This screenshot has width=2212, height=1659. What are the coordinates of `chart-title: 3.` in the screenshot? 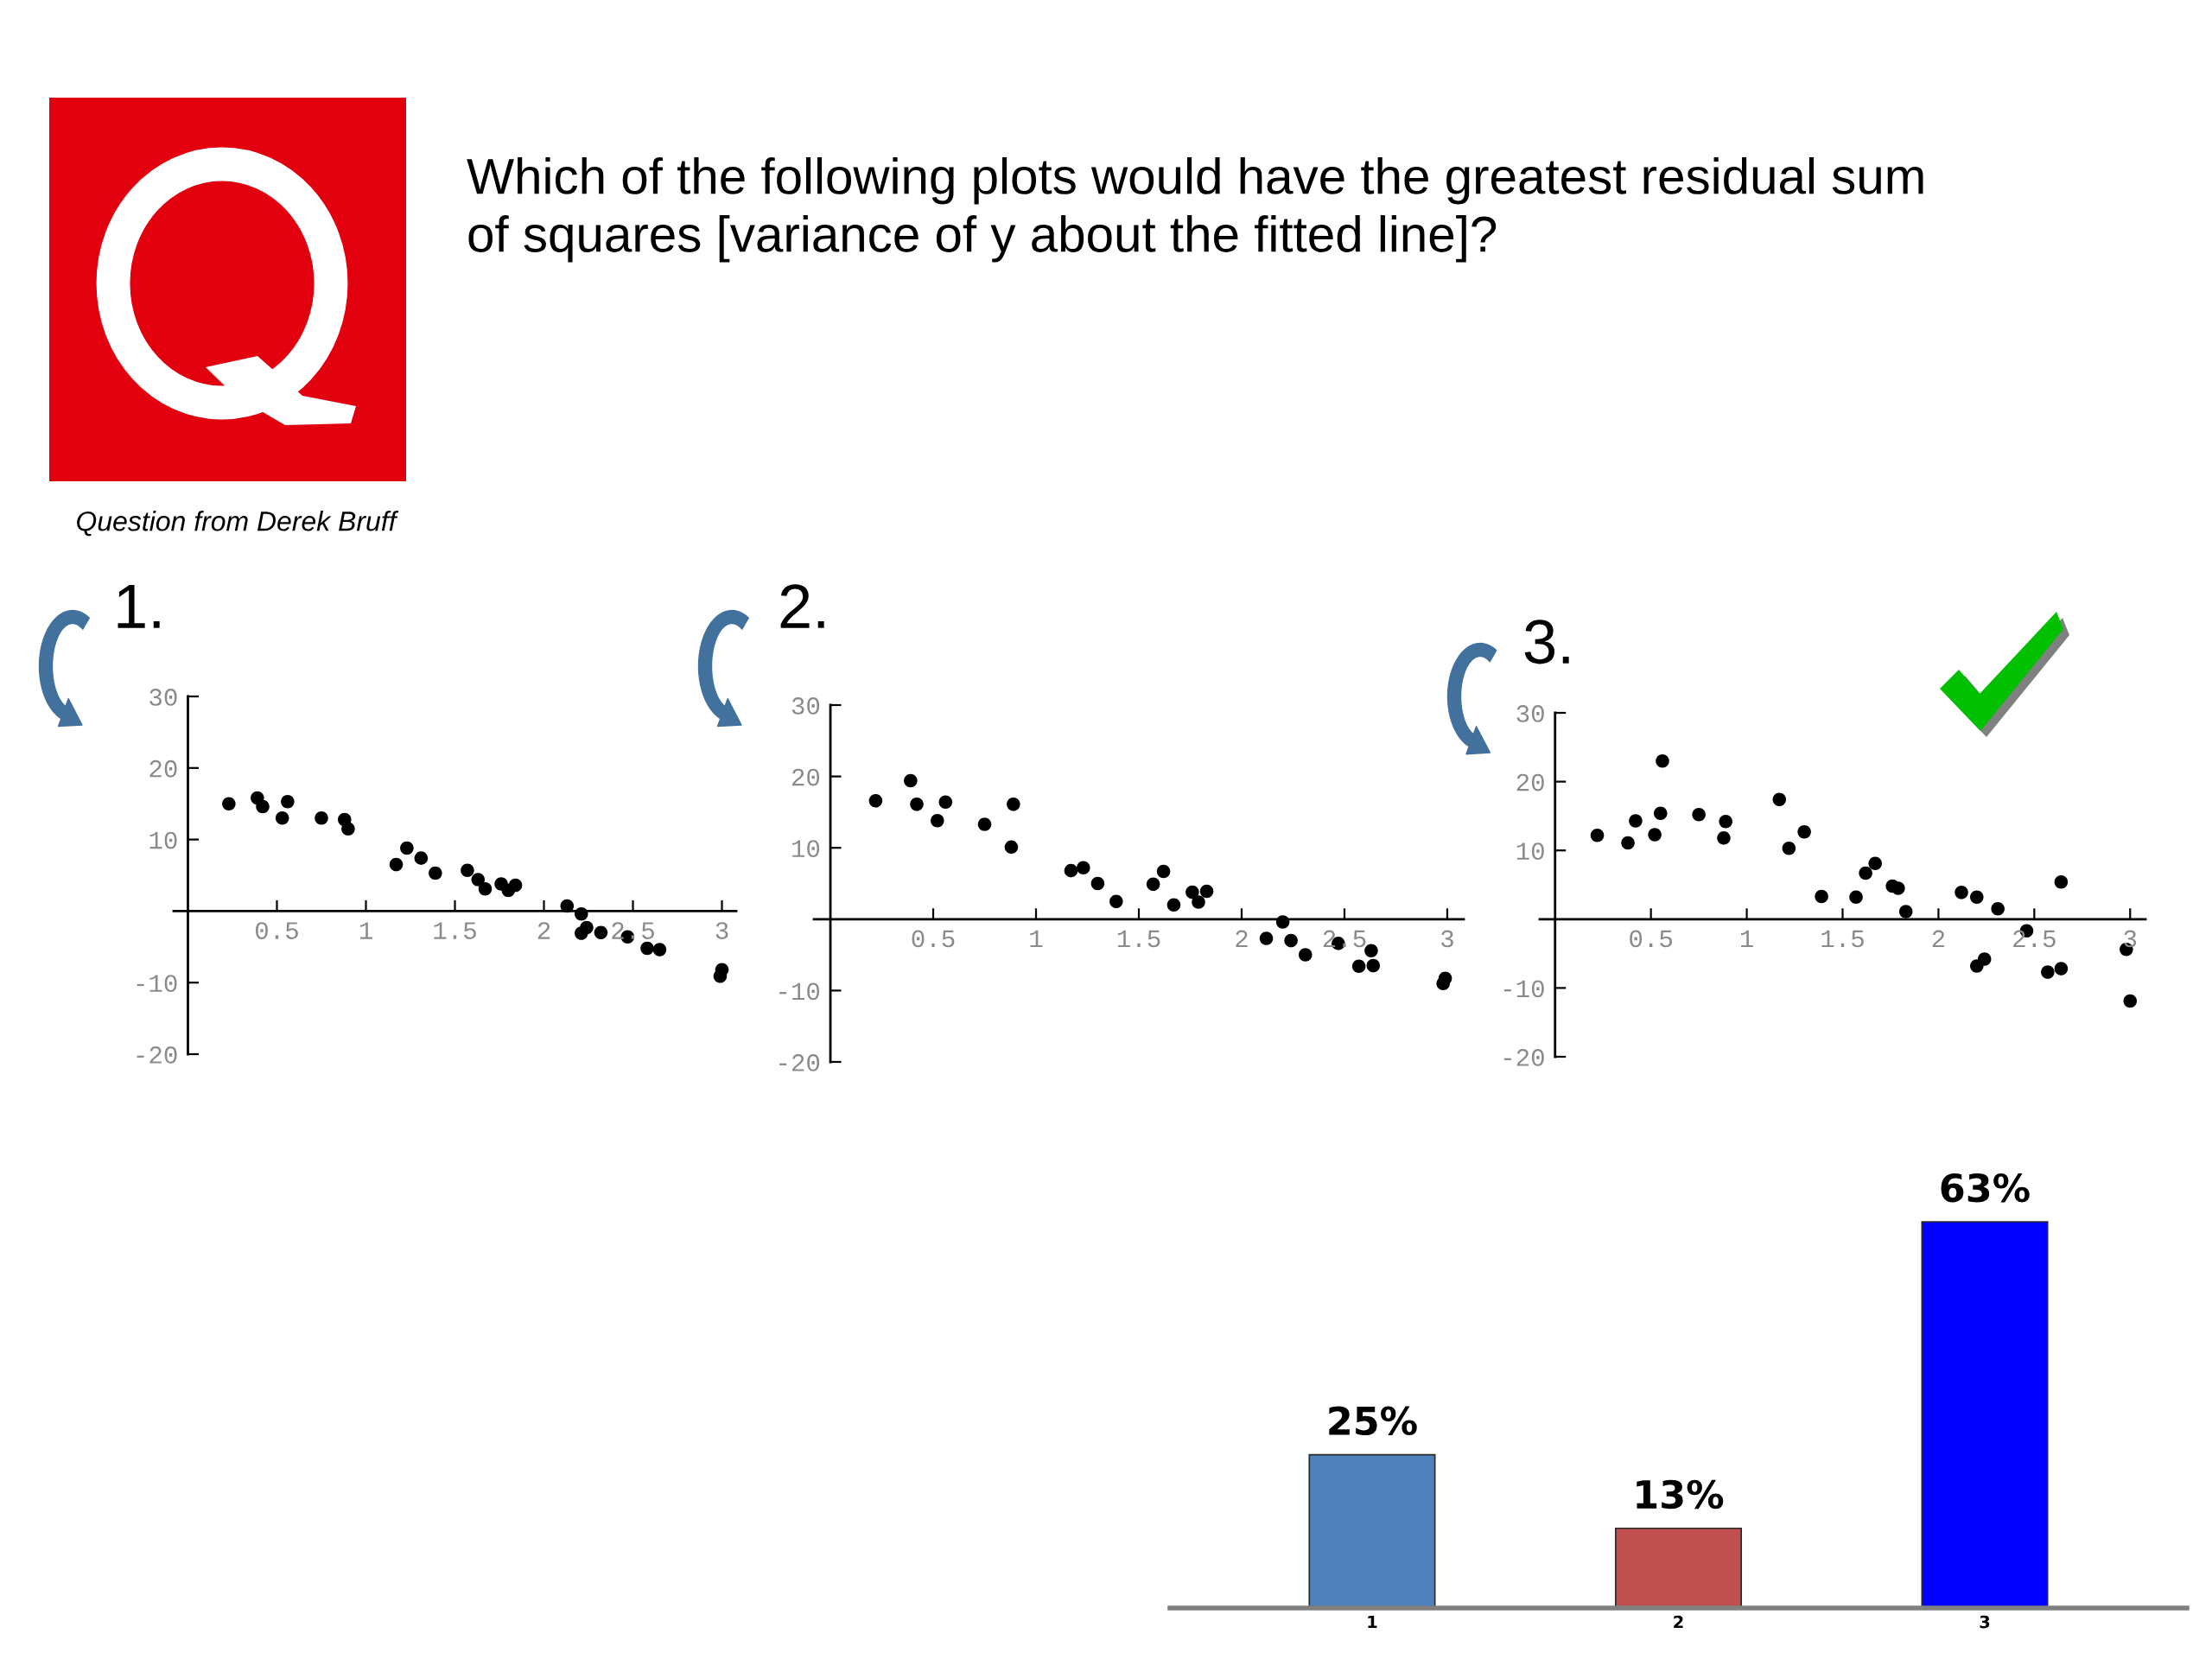 It's located at (1546, 642).